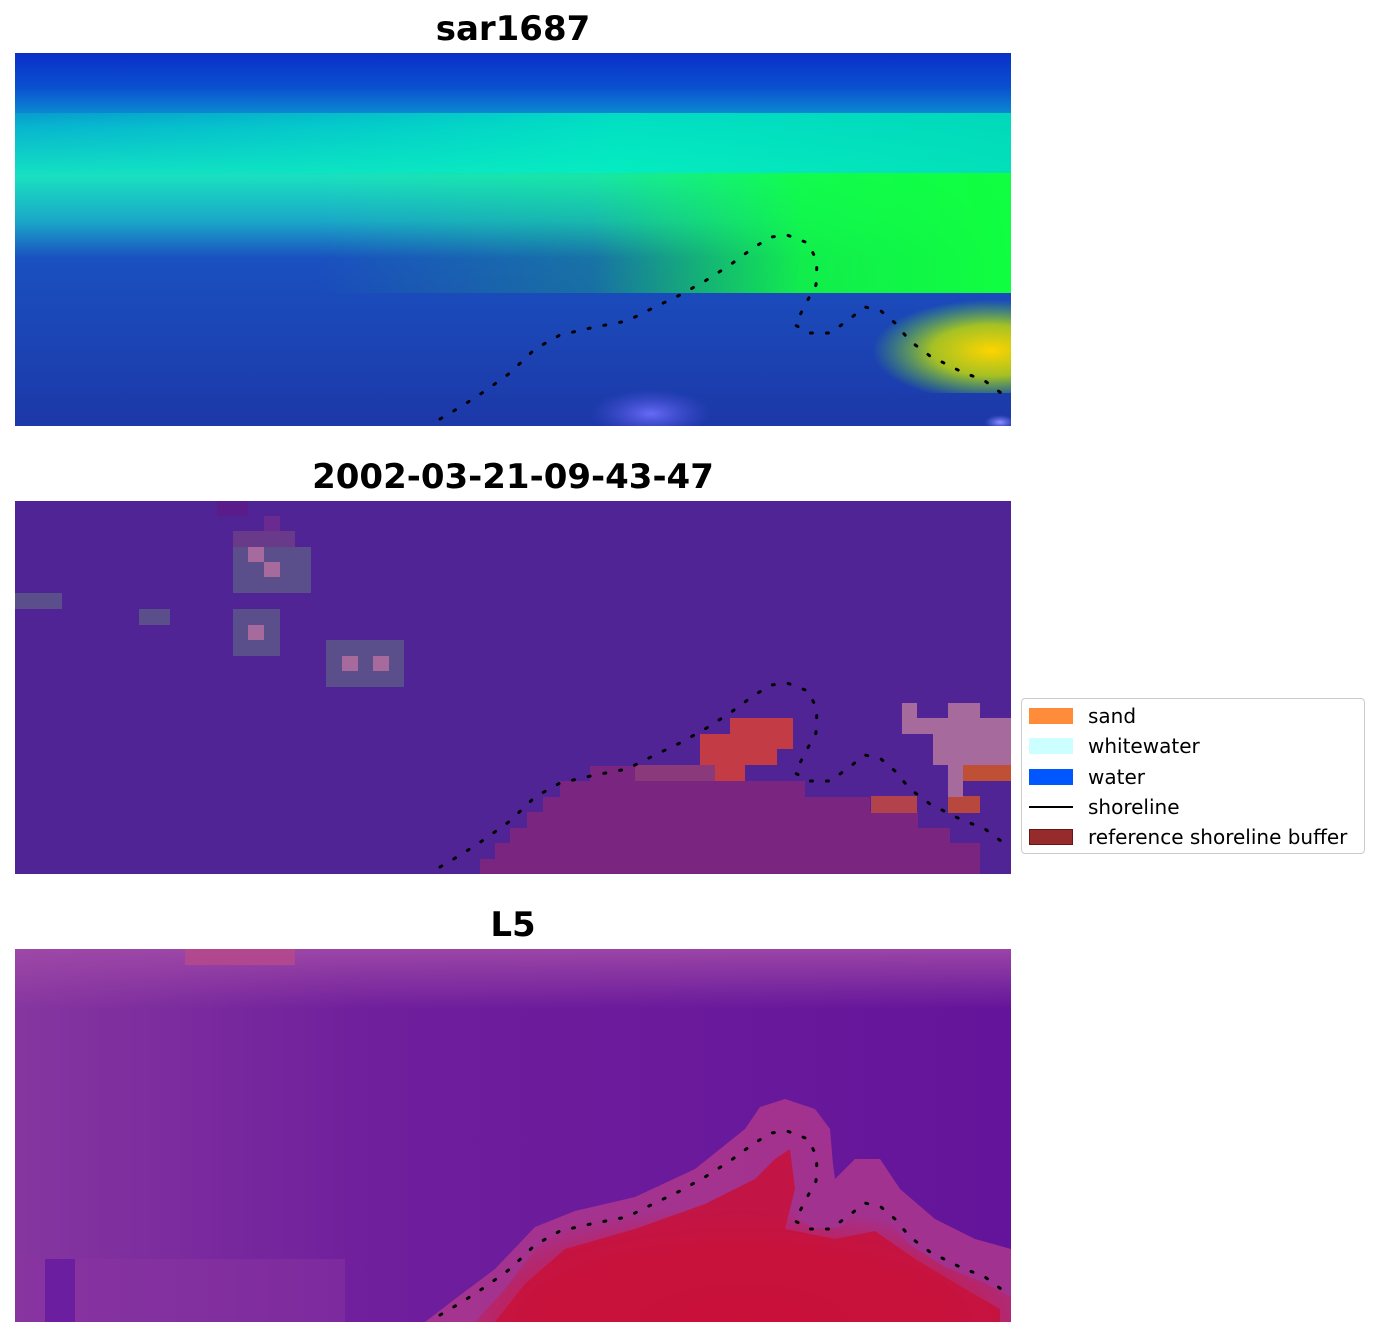 Image resolution: width=1381 pixels, height=1337 pixels. What do you see at coordinates (1051, 716) in the screenshot?
I see `sand-swatch` at bounding box center [1051, 716].